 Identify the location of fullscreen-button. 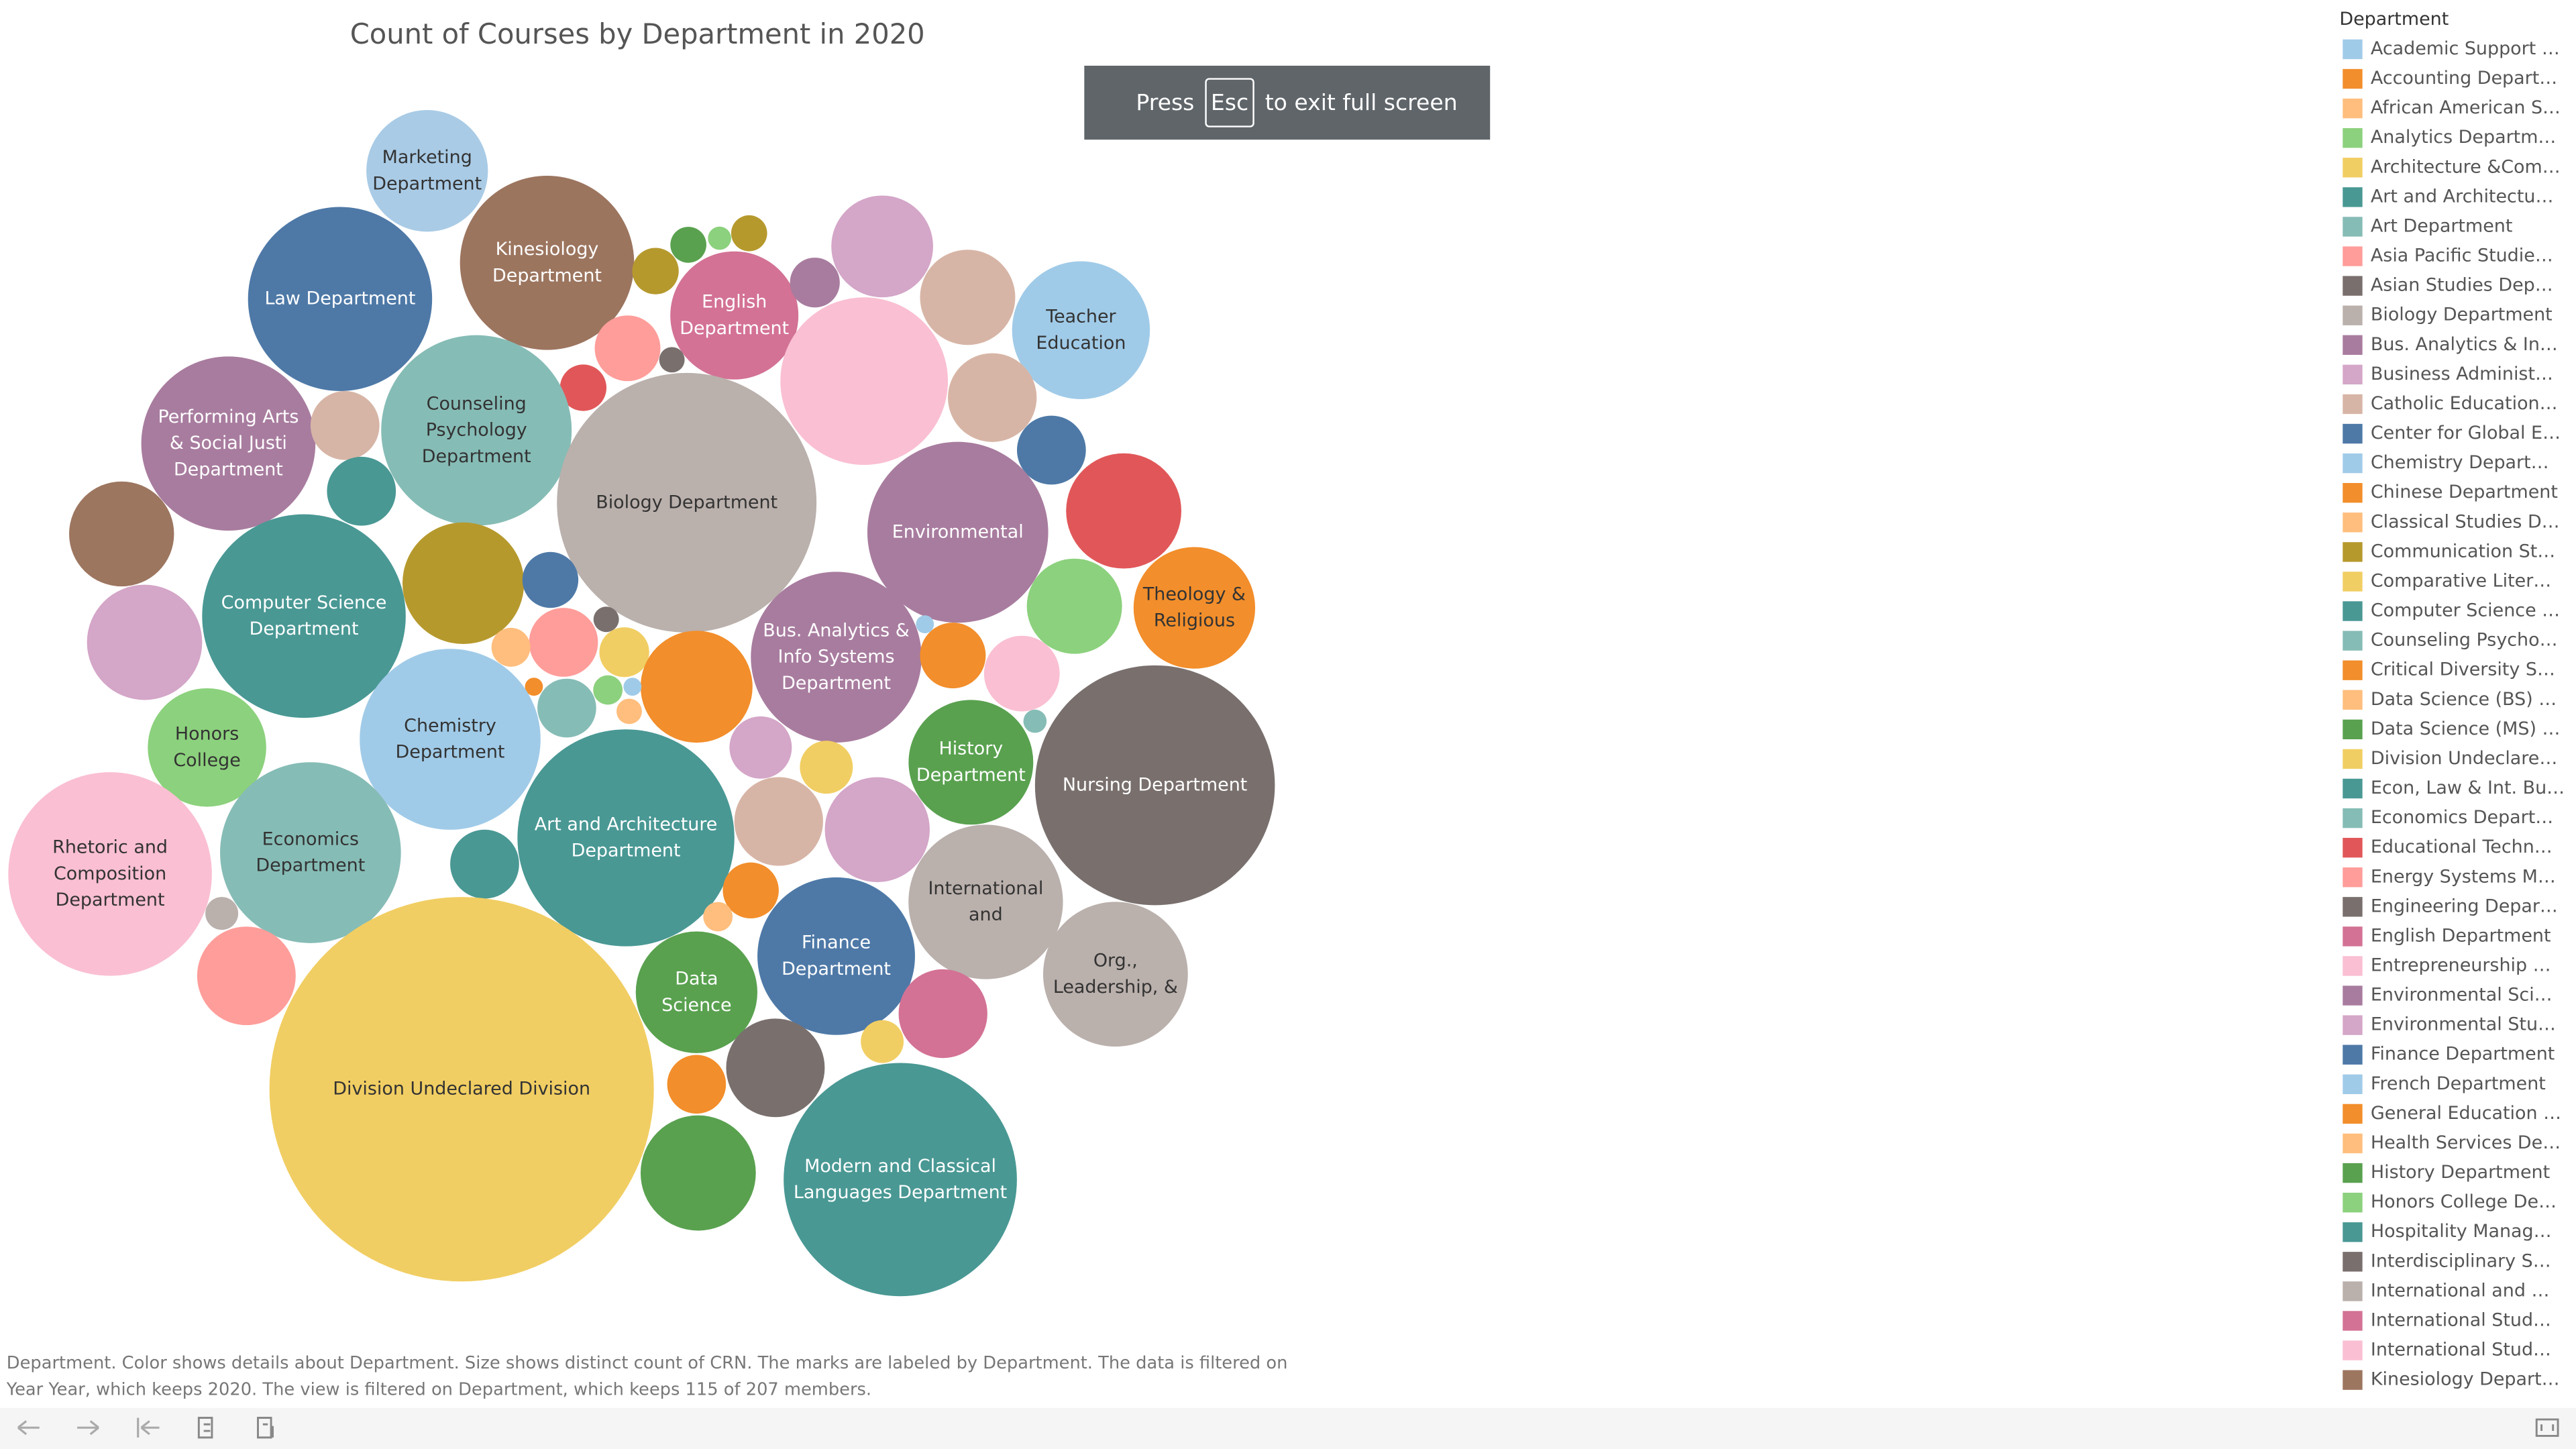
(2547, 1427).